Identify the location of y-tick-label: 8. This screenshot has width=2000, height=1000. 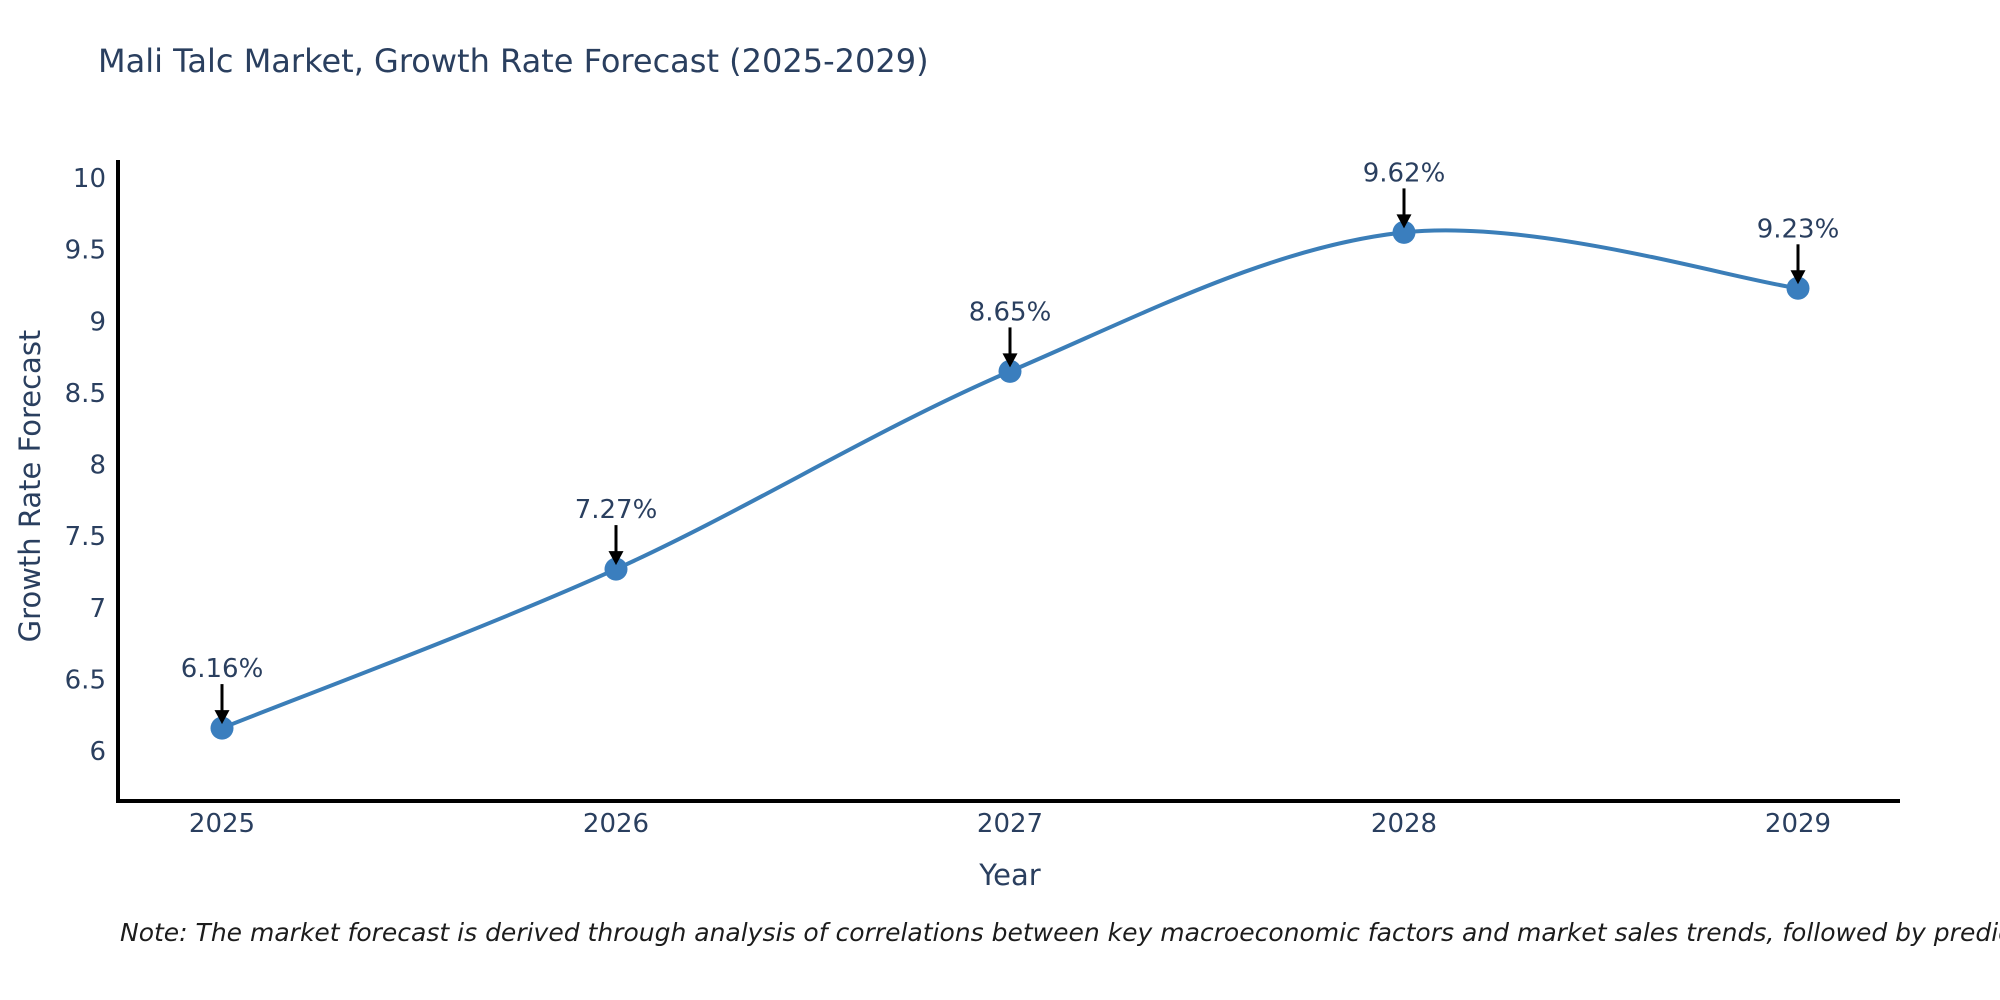
(97, 466).